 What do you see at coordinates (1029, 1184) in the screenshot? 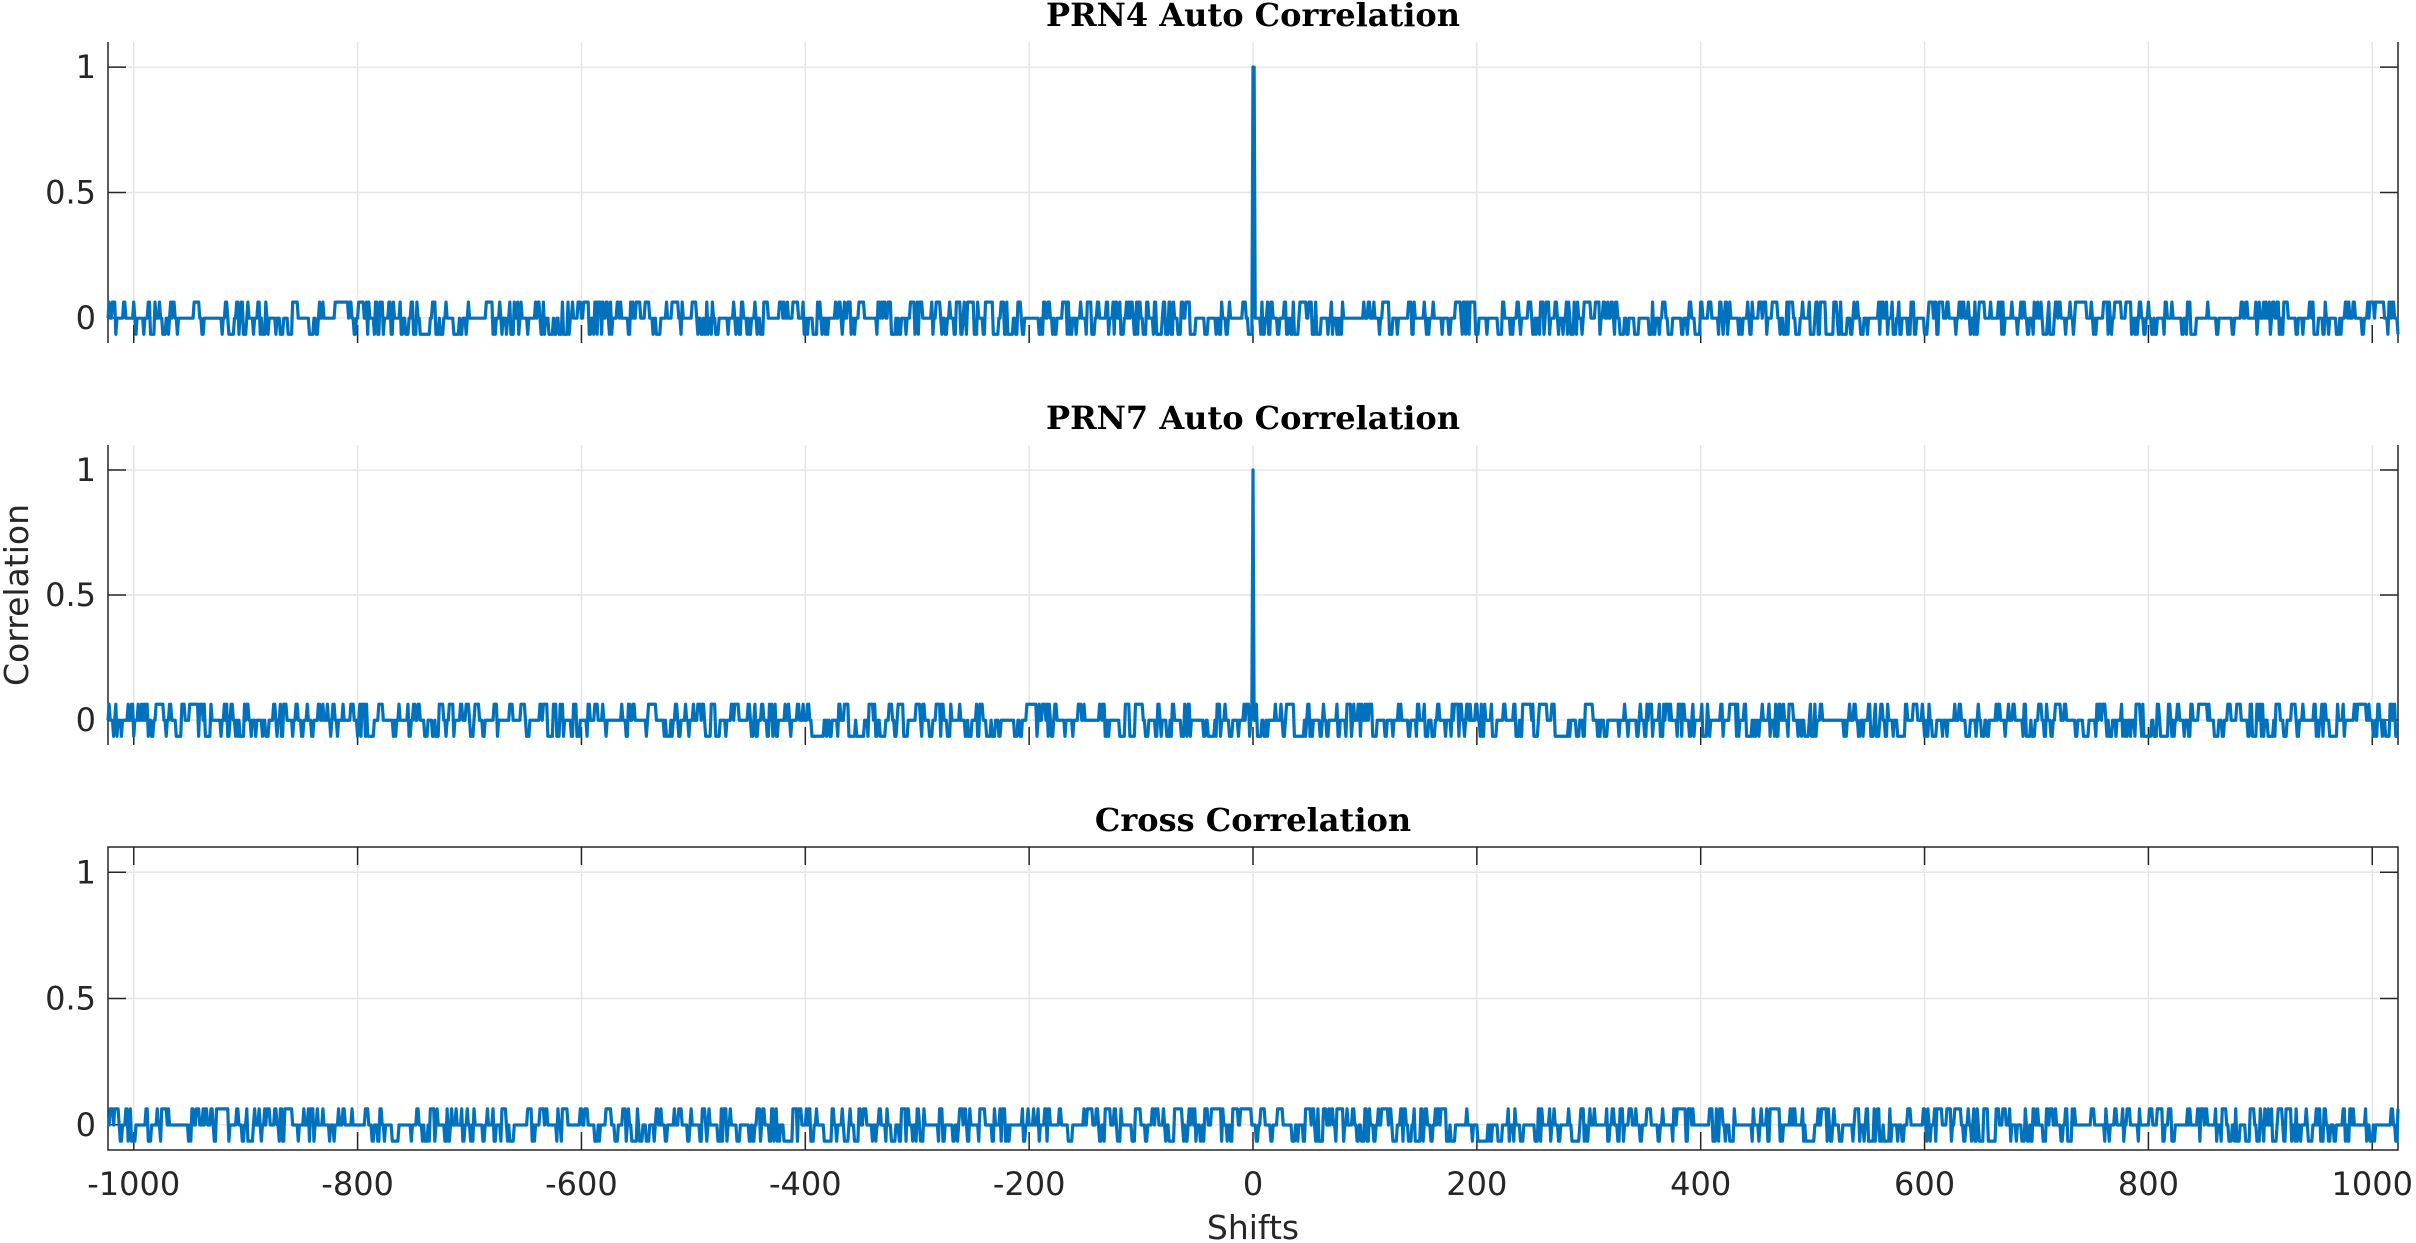
I see `x-tick-label: -200` at bounding box center [1029, 1184].